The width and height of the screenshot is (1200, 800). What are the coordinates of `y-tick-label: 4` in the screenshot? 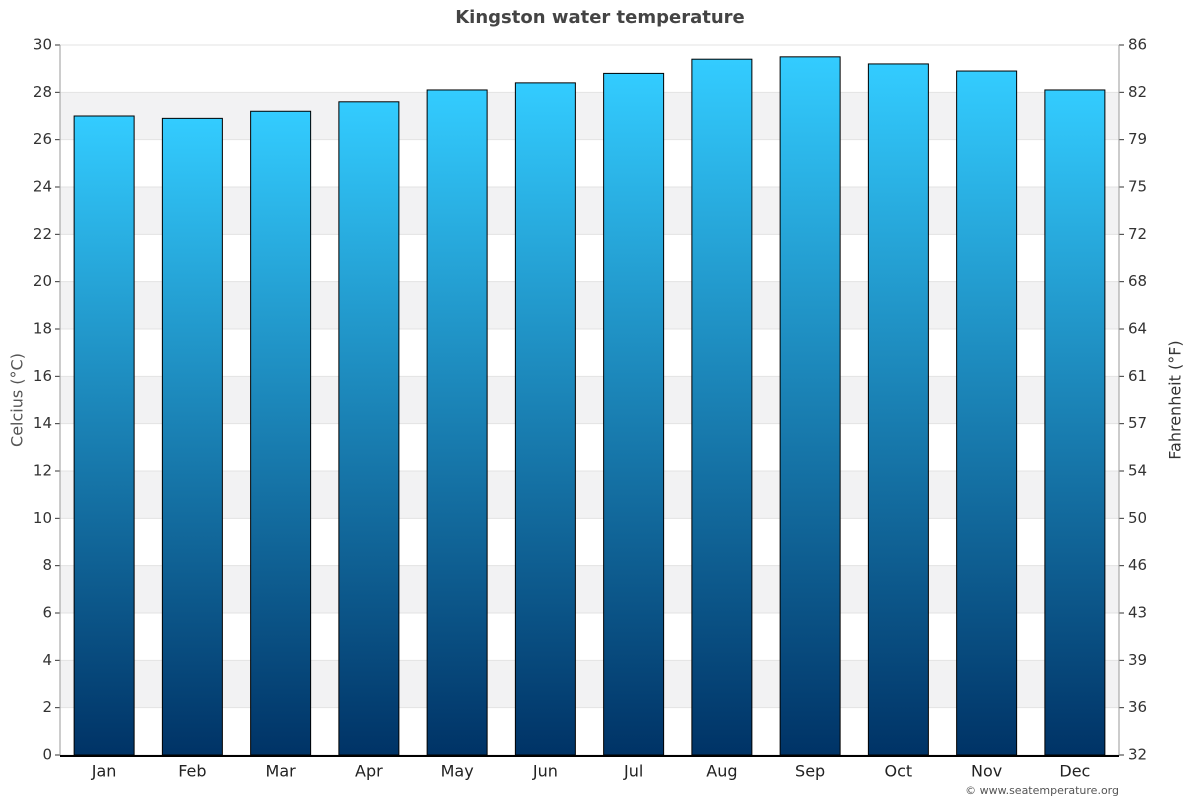 It's located at (47, 660).